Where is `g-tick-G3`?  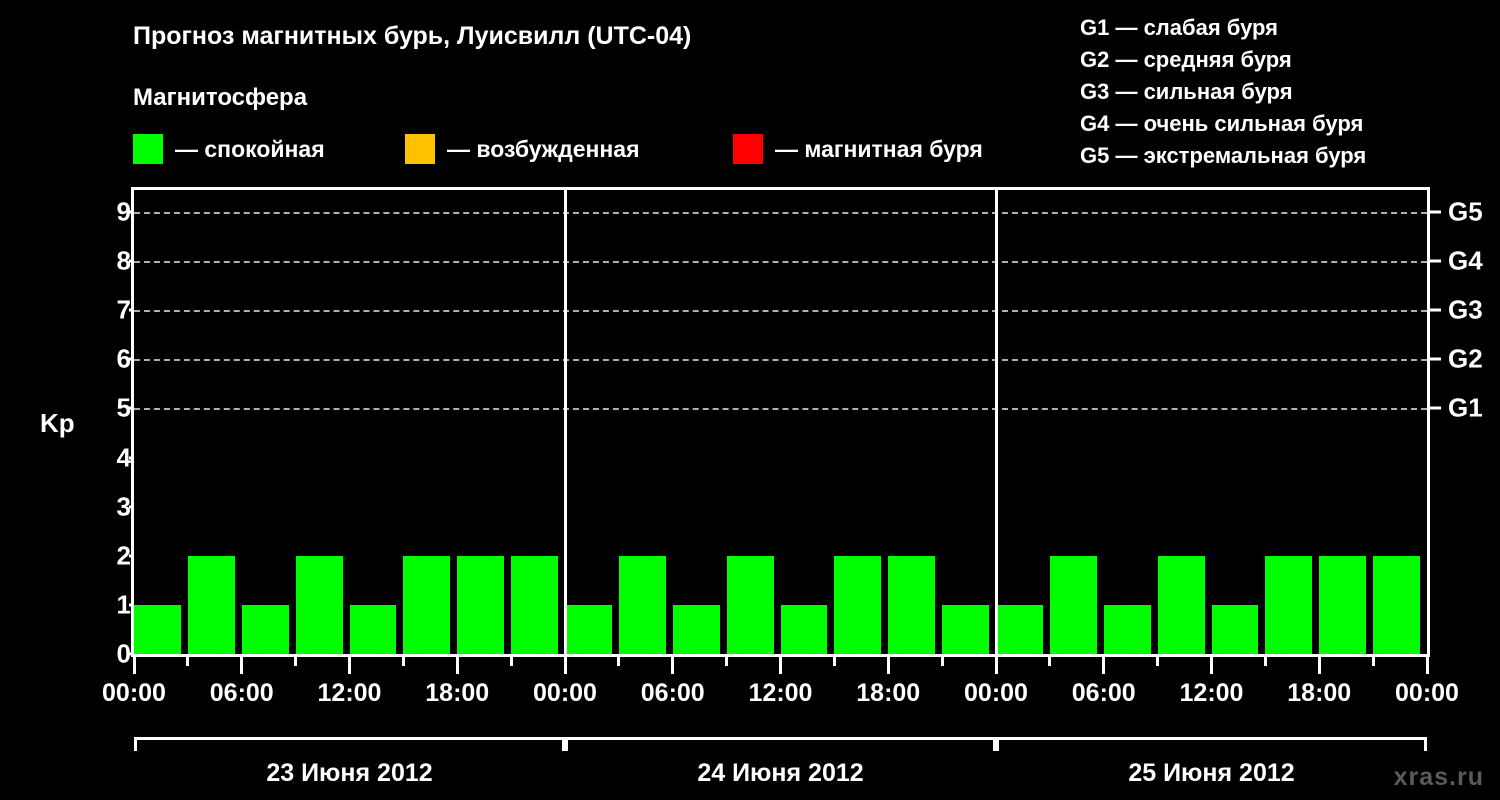
g-tick-G3 is located at coordinates (1435, 310).